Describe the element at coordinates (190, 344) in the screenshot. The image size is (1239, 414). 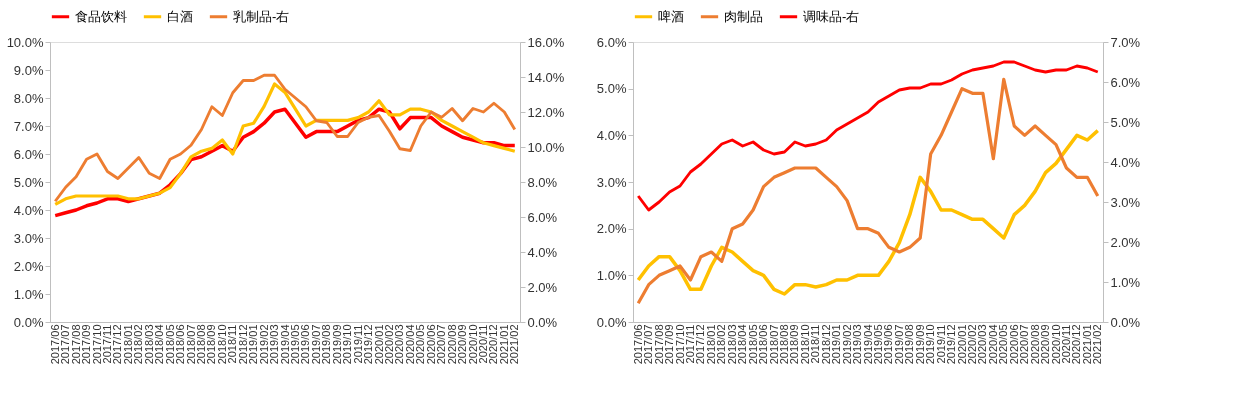
I see `x-tick-label: 2018/07` at that location.